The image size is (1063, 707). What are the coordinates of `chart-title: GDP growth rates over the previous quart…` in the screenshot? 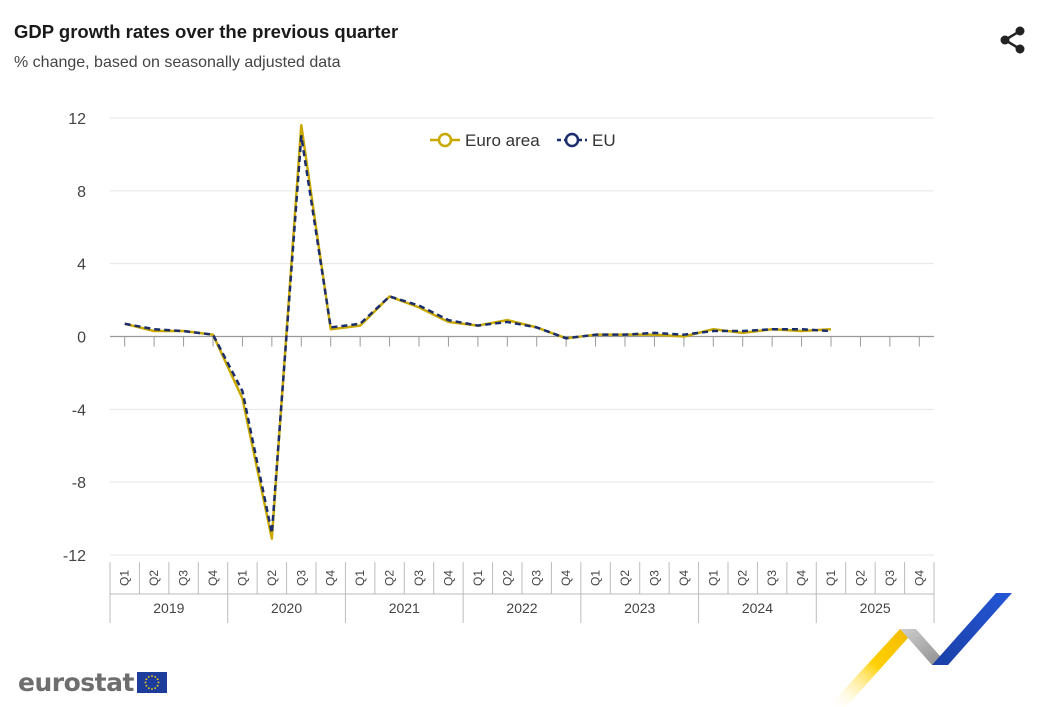 It's located at (206, 31).